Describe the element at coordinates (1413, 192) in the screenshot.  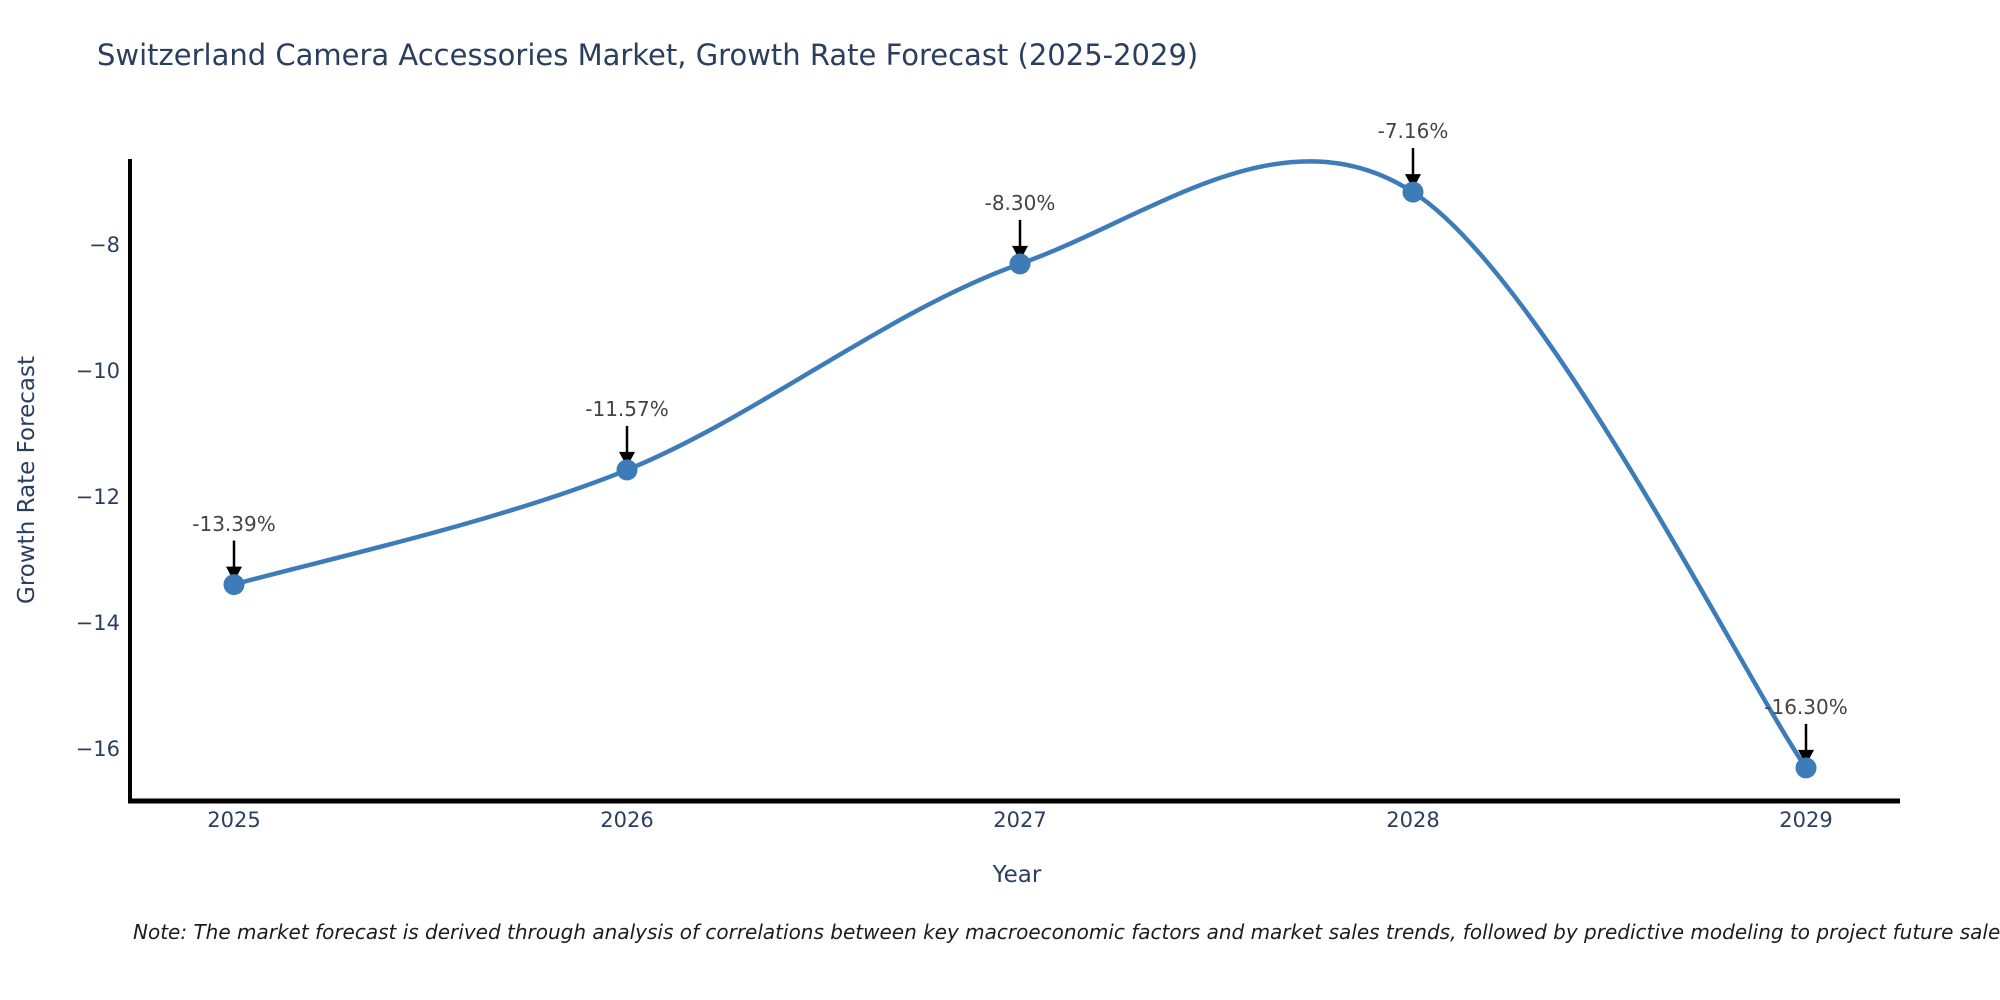
I see `data-point-2028` at that location.